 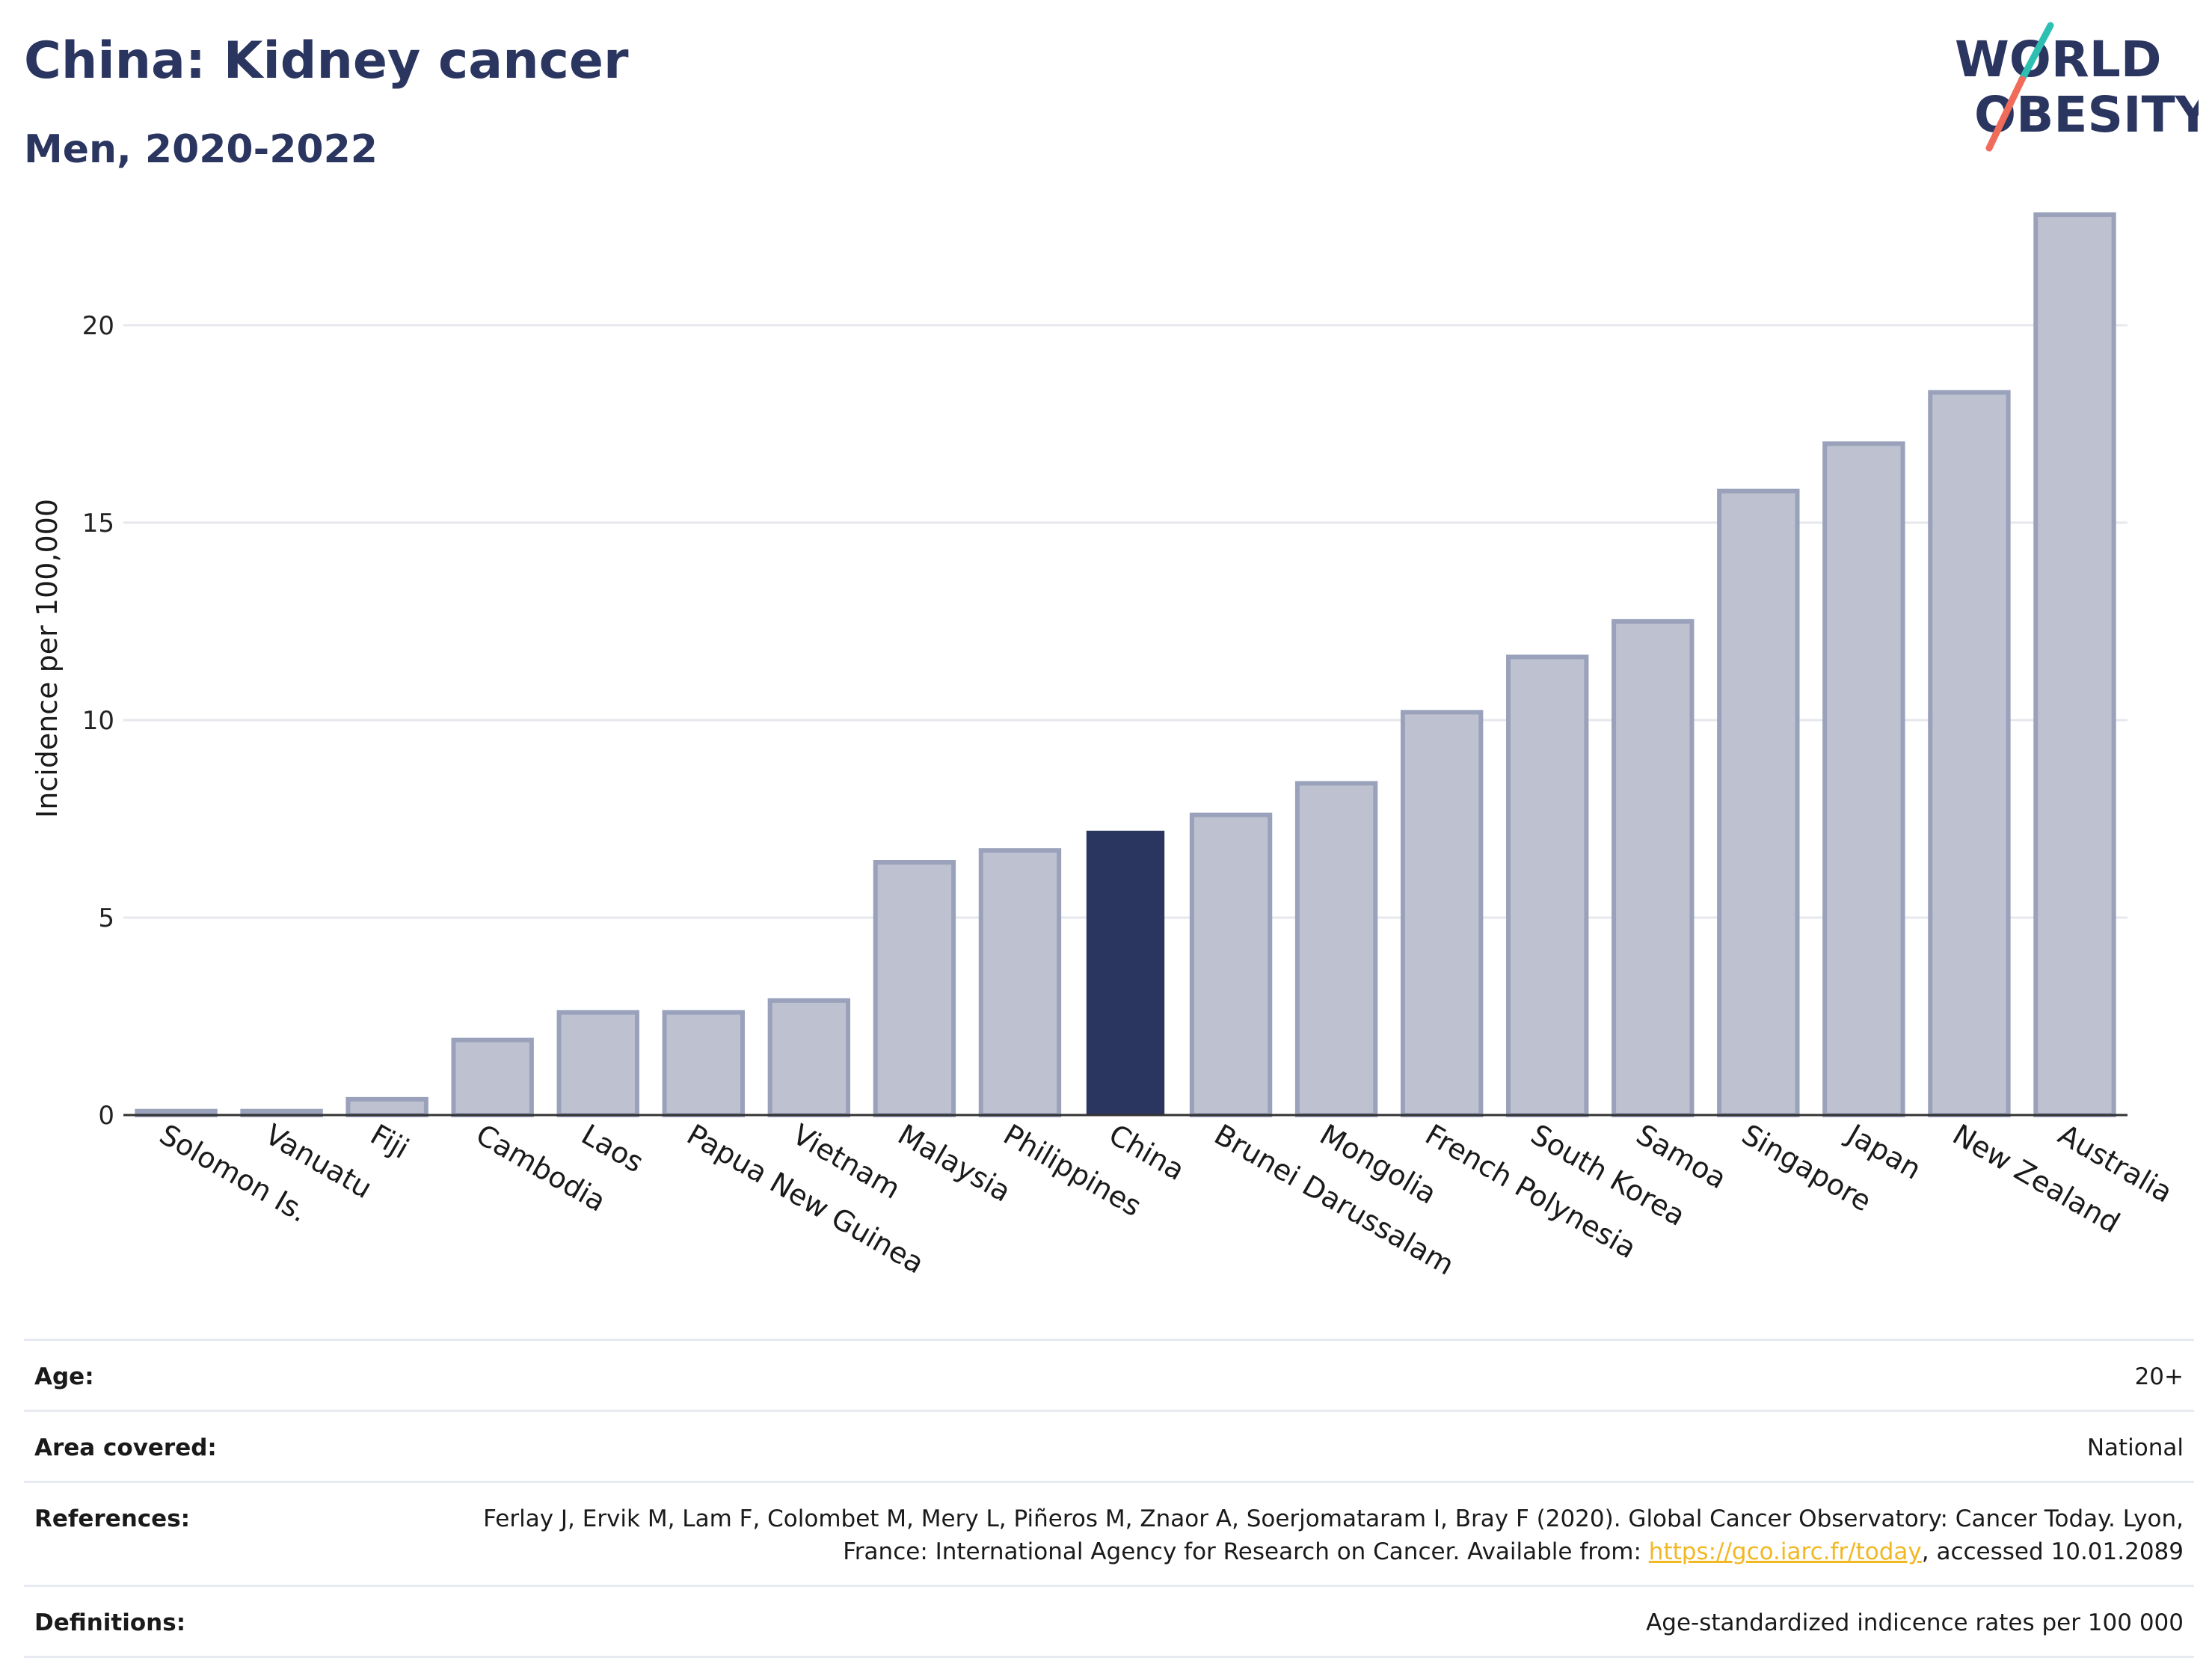 I want to click on y-axis-ticks: 0 5 10 15 20, so click(x=98, y=721).